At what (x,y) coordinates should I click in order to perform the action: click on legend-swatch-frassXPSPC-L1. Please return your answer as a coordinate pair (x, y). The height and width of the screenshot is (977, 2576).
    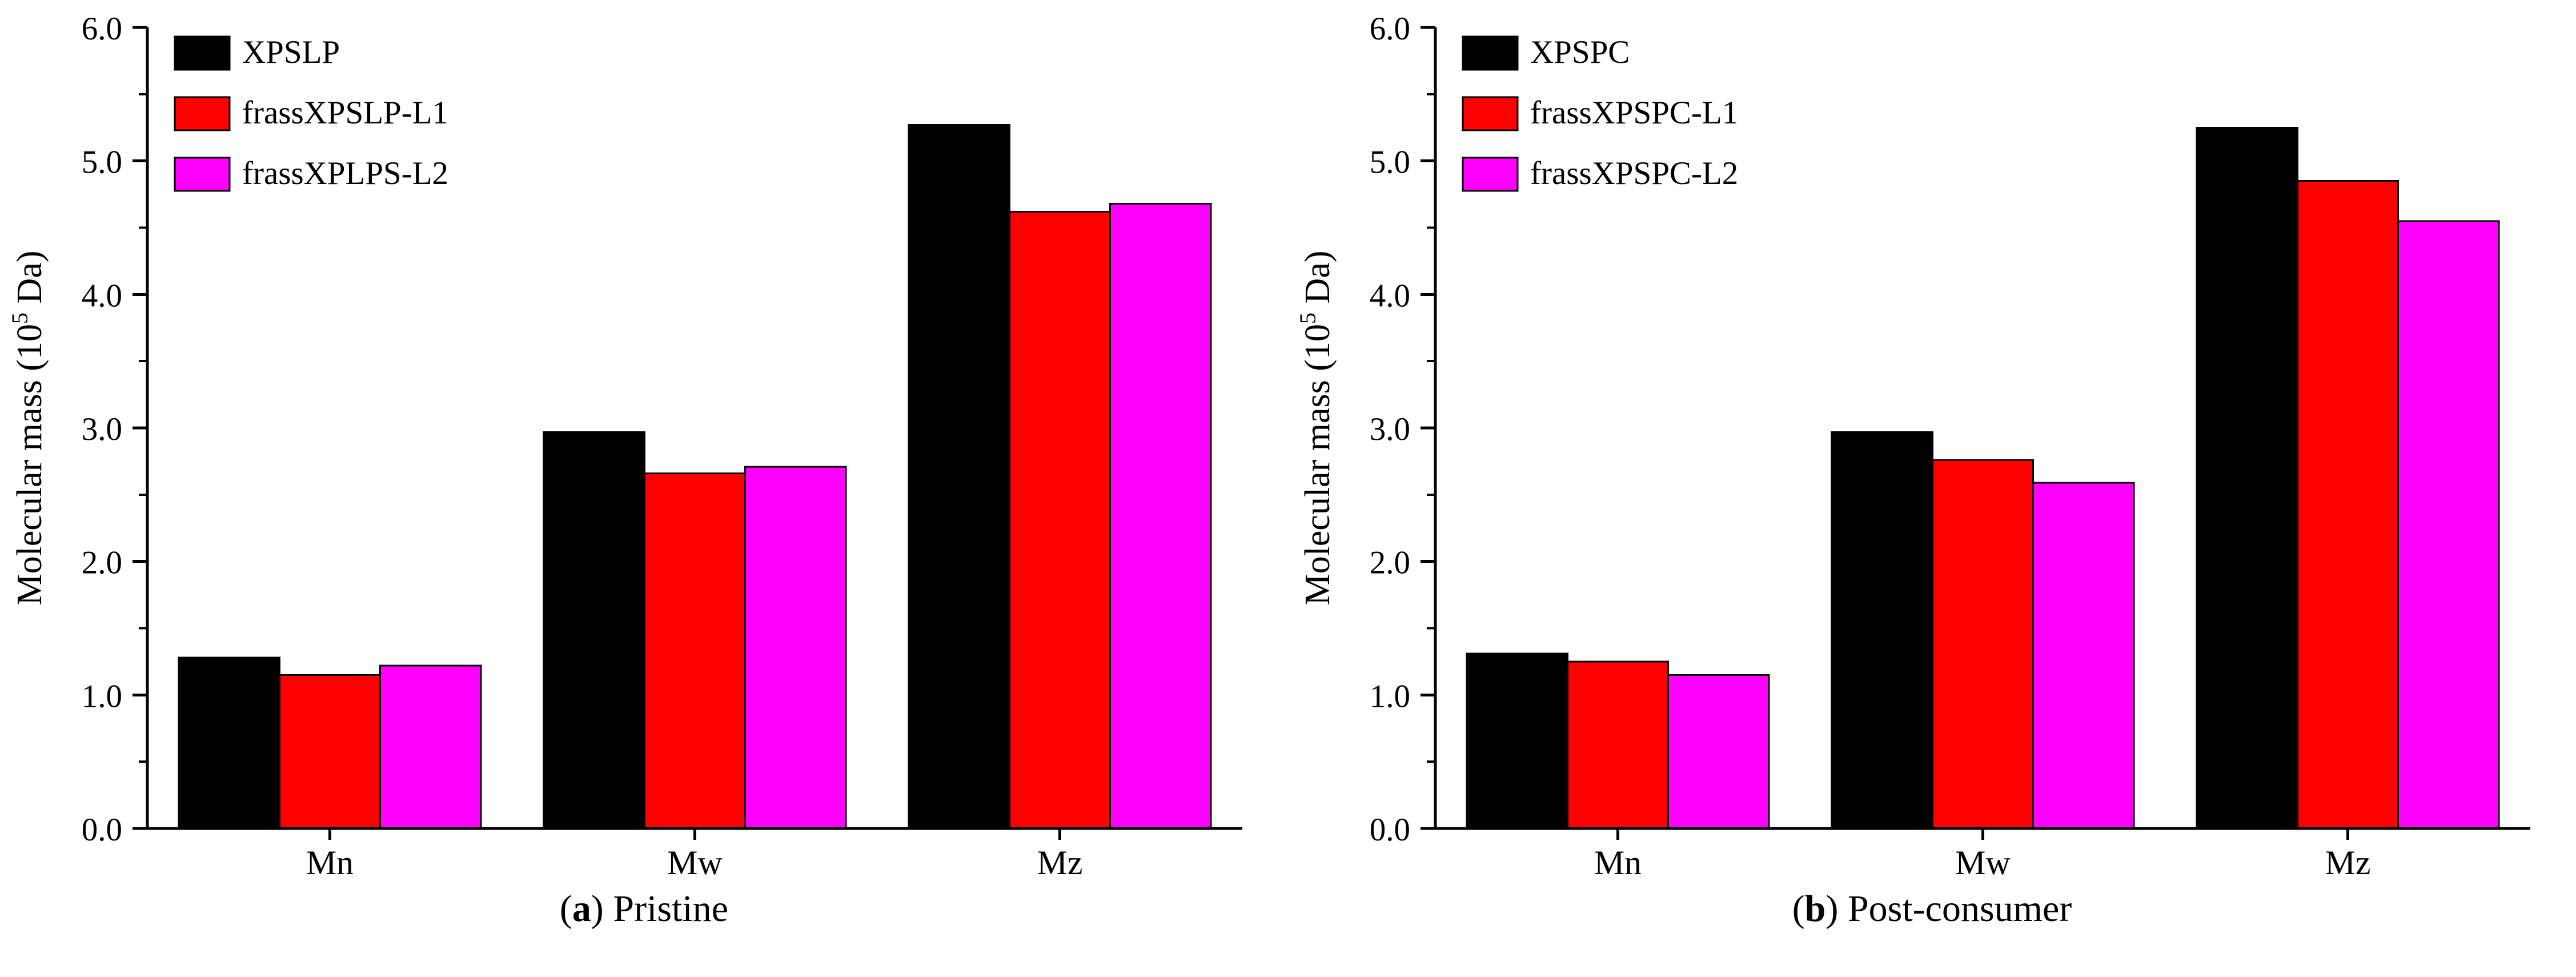
    Looking at the image, I should click on (1490, 113).